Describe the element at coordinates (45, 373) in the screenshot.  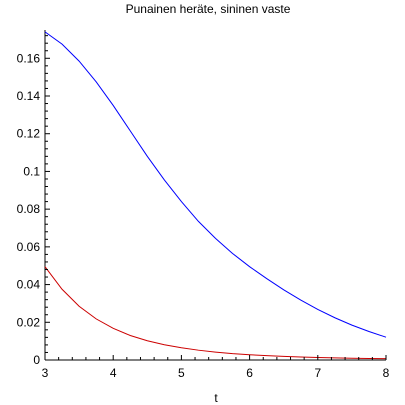
I see `x-tick-label: 3` at that location.